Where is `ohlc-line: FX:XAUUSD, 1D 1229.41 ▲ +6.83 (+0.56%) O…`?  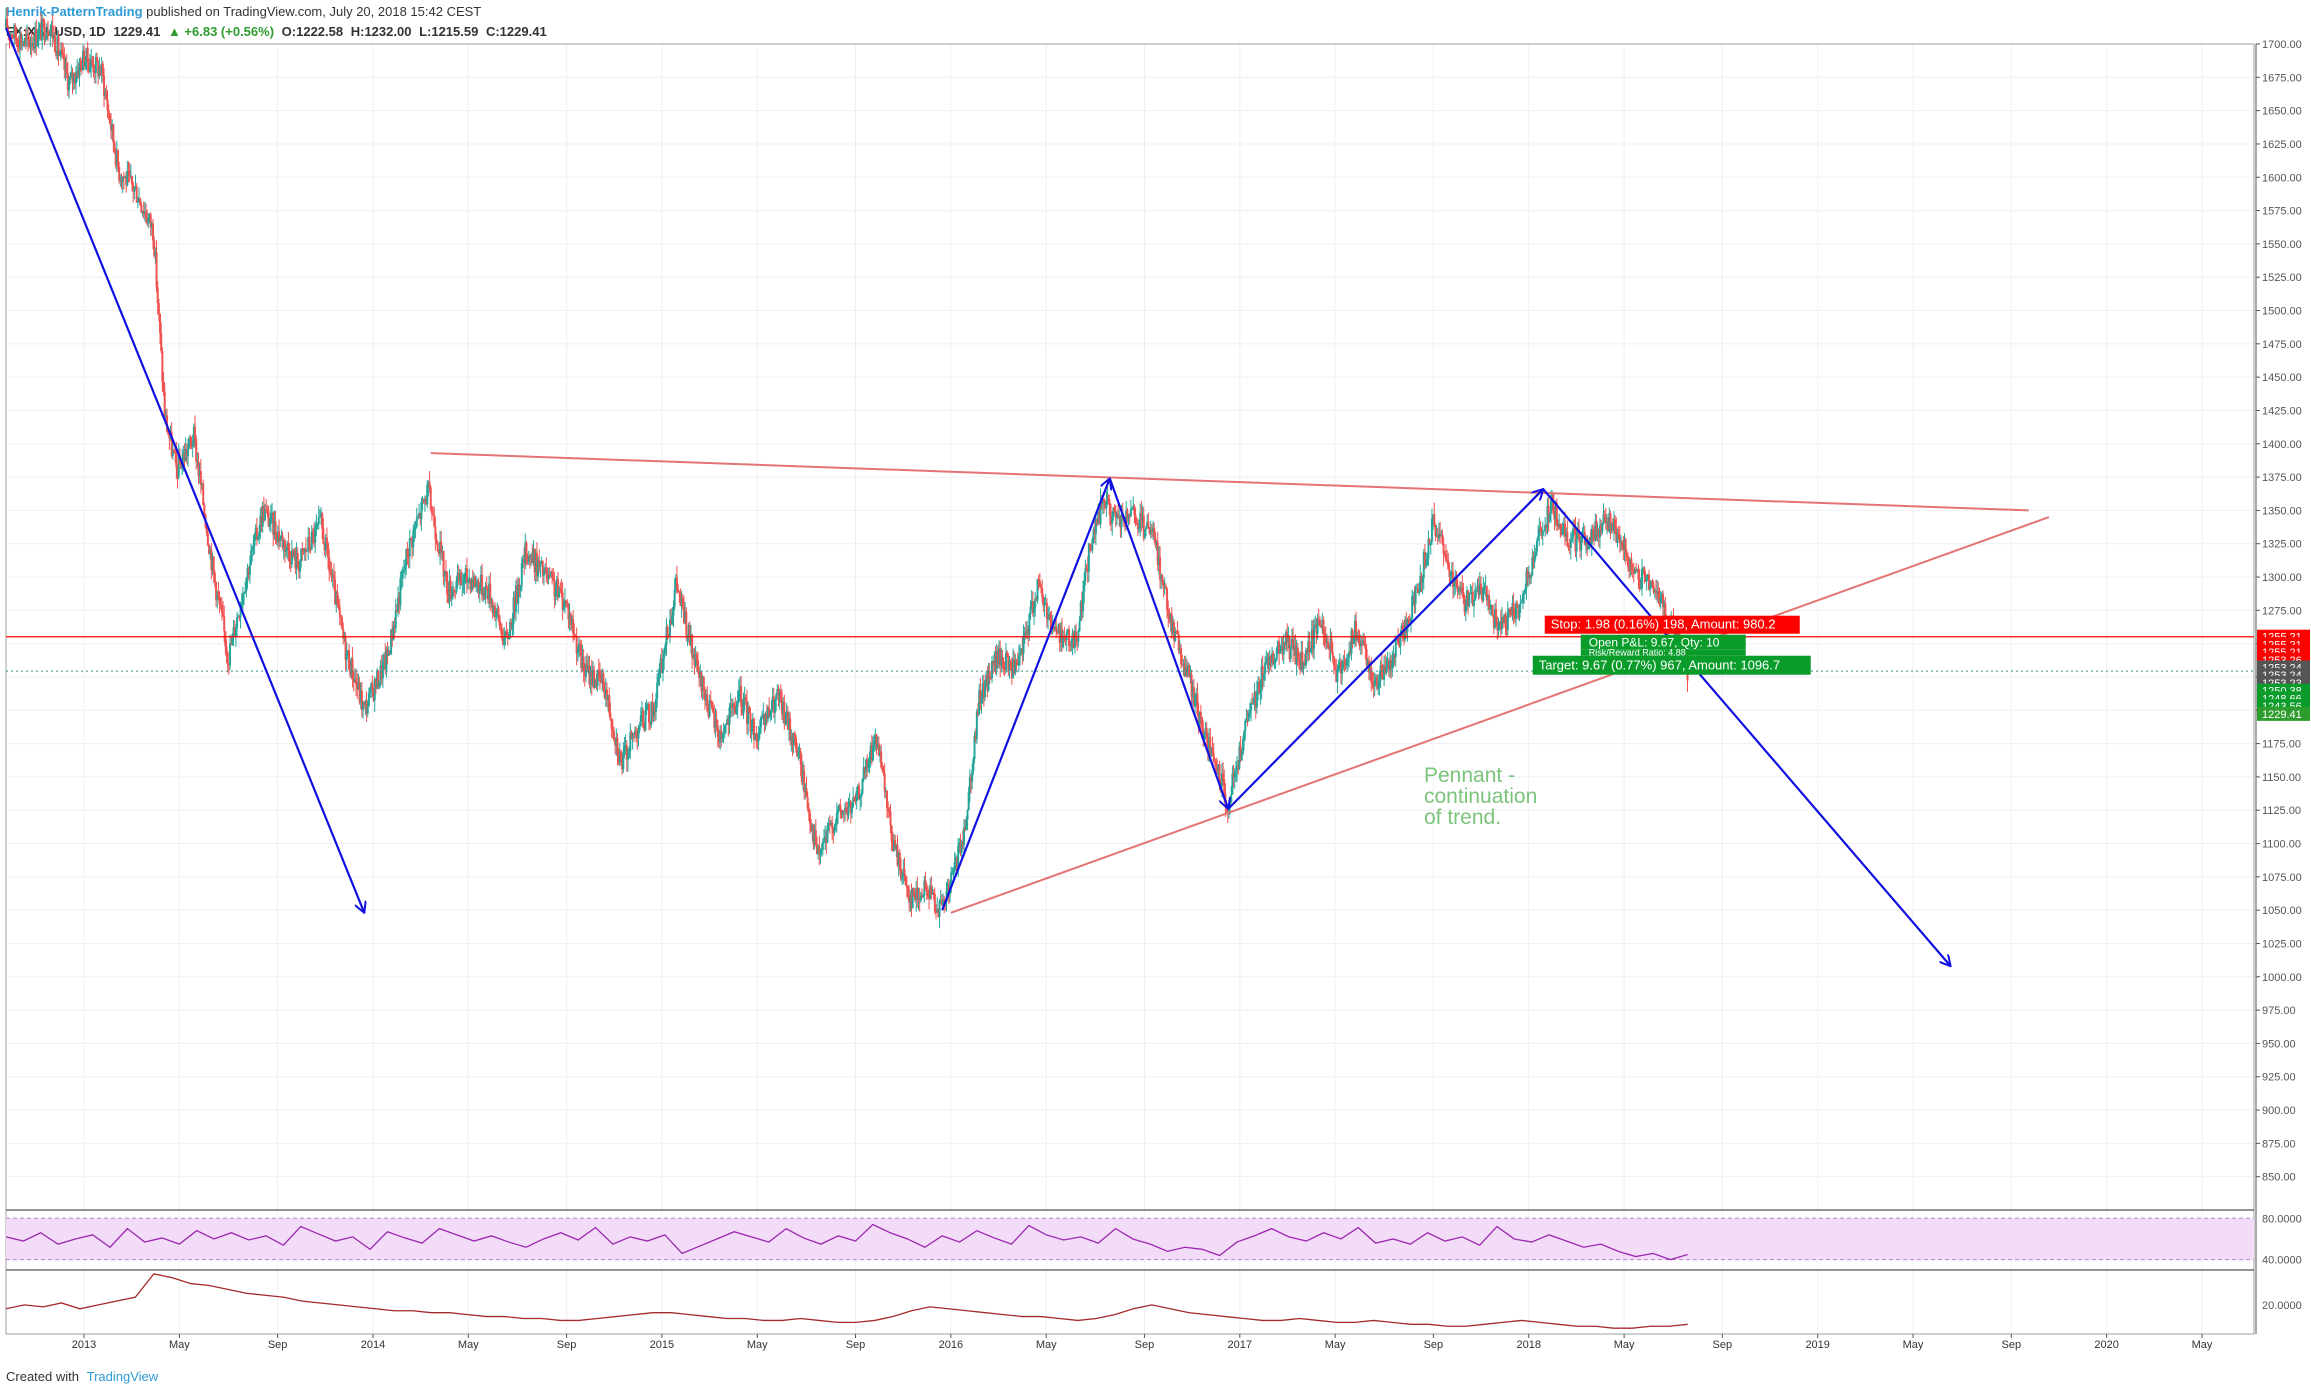 ohlc-line: FX:XAUUSD, 1D 1229.41 ▲ +6.83 (+0.56%) O… is located at coordinates (278, 32).